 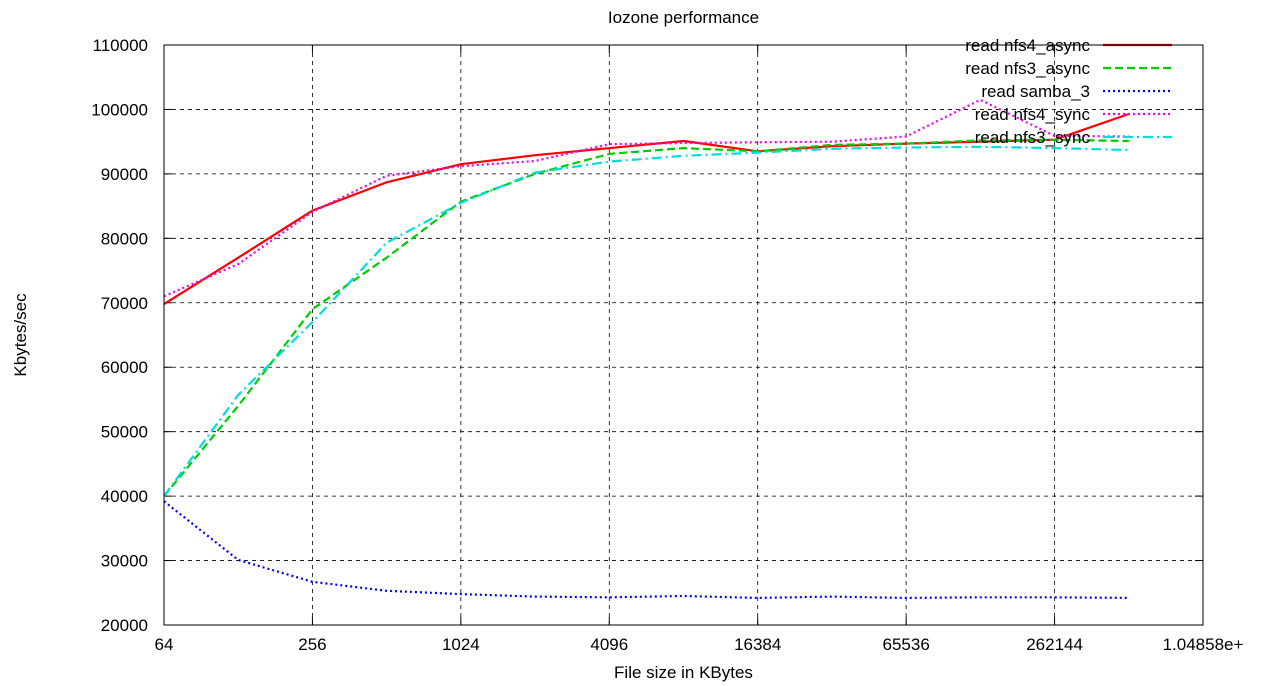 I want to click on x-tick-label: 4096, so click(x=609, y=644).